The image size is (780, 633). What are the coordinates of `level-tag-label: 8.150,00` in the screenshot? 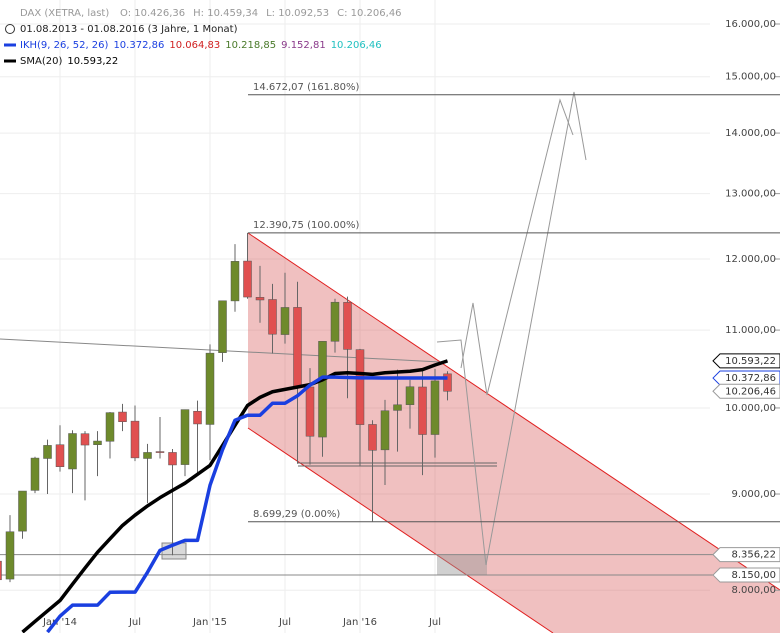 It's located at (753, 575).